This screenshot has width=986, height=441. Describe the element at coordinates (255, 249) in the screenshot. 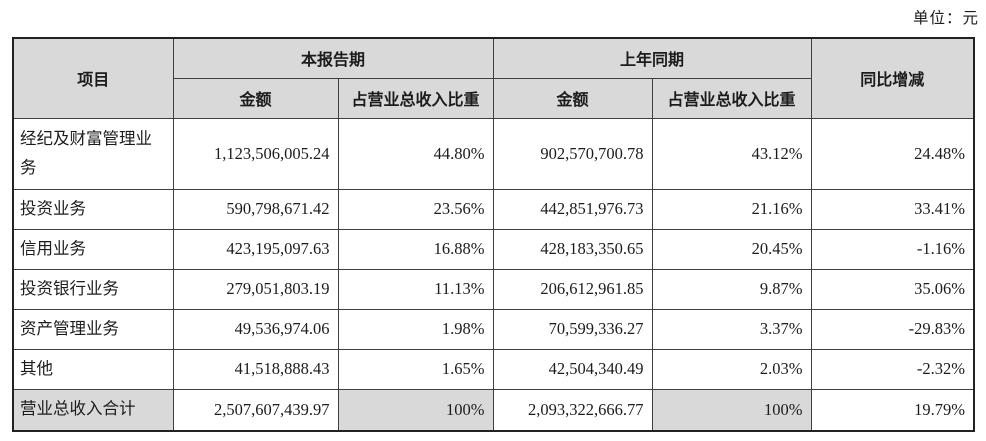

I see `current-amount-cell: 423,195,097.63` at that location.